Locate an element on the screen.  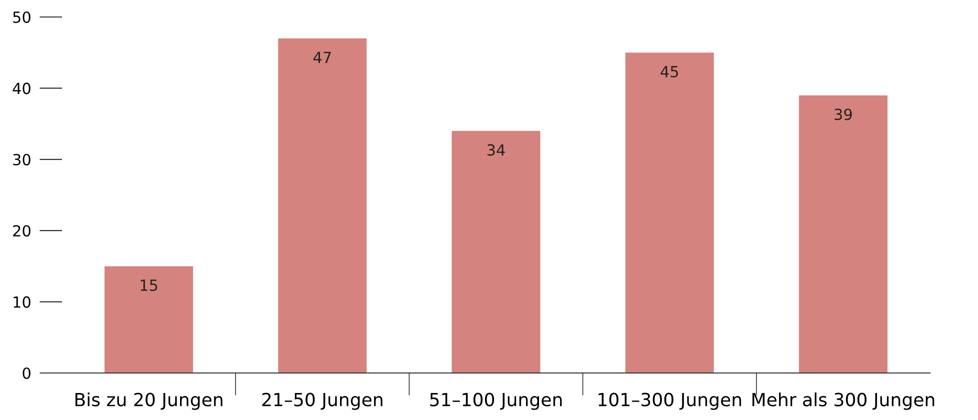
data-label: 47 is located at coordinates (322, 57).